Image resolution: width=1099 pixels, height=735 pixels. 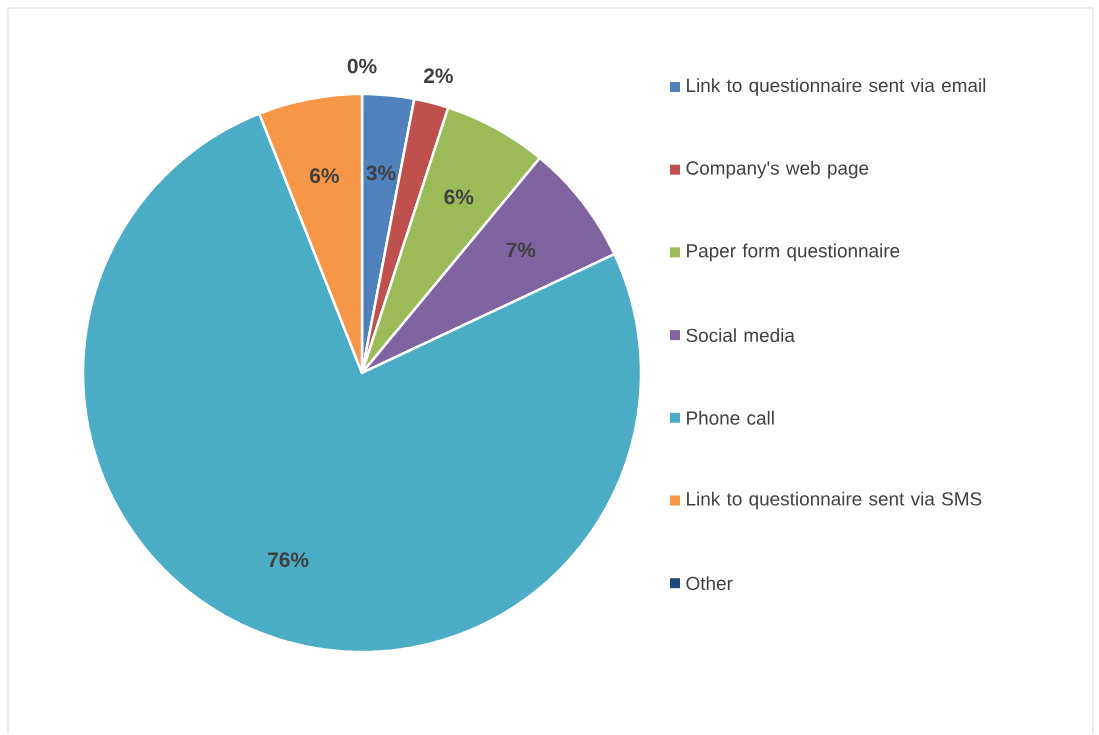 I want to click on legend-label: Link to questionnaire sent via email, so click(x=836, y=87).